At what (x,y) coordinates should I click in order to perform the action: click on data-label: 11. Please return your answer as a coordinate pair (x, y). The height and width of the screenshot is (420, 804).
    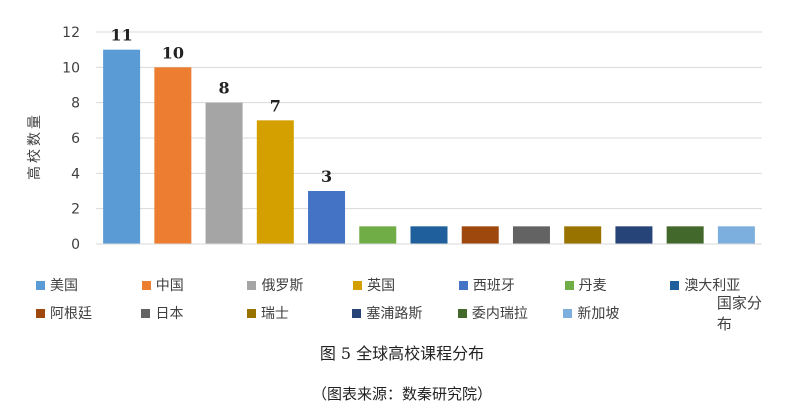
    Looking at the image, I should click on (121, 35).